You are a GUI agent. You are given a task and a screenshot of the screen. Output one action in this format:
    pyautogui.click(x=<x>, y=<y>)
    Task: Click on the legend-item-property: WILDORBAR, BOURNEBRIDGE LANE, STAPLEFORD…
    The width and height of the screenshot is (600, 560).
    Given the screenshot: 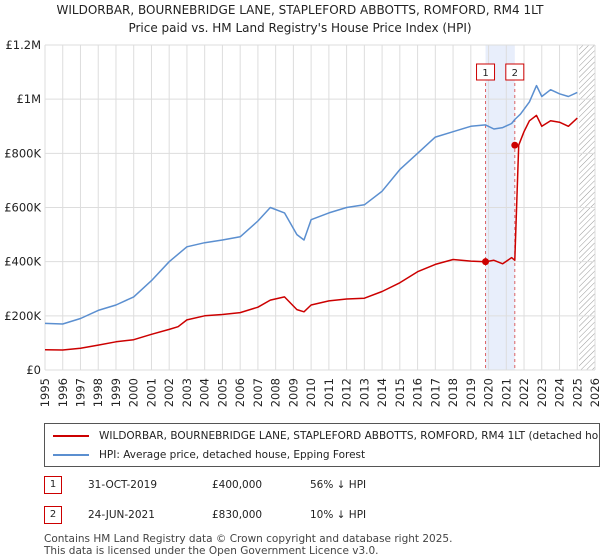 What is the action you would take?
    pyautogui.click(x=326, y=436)
    